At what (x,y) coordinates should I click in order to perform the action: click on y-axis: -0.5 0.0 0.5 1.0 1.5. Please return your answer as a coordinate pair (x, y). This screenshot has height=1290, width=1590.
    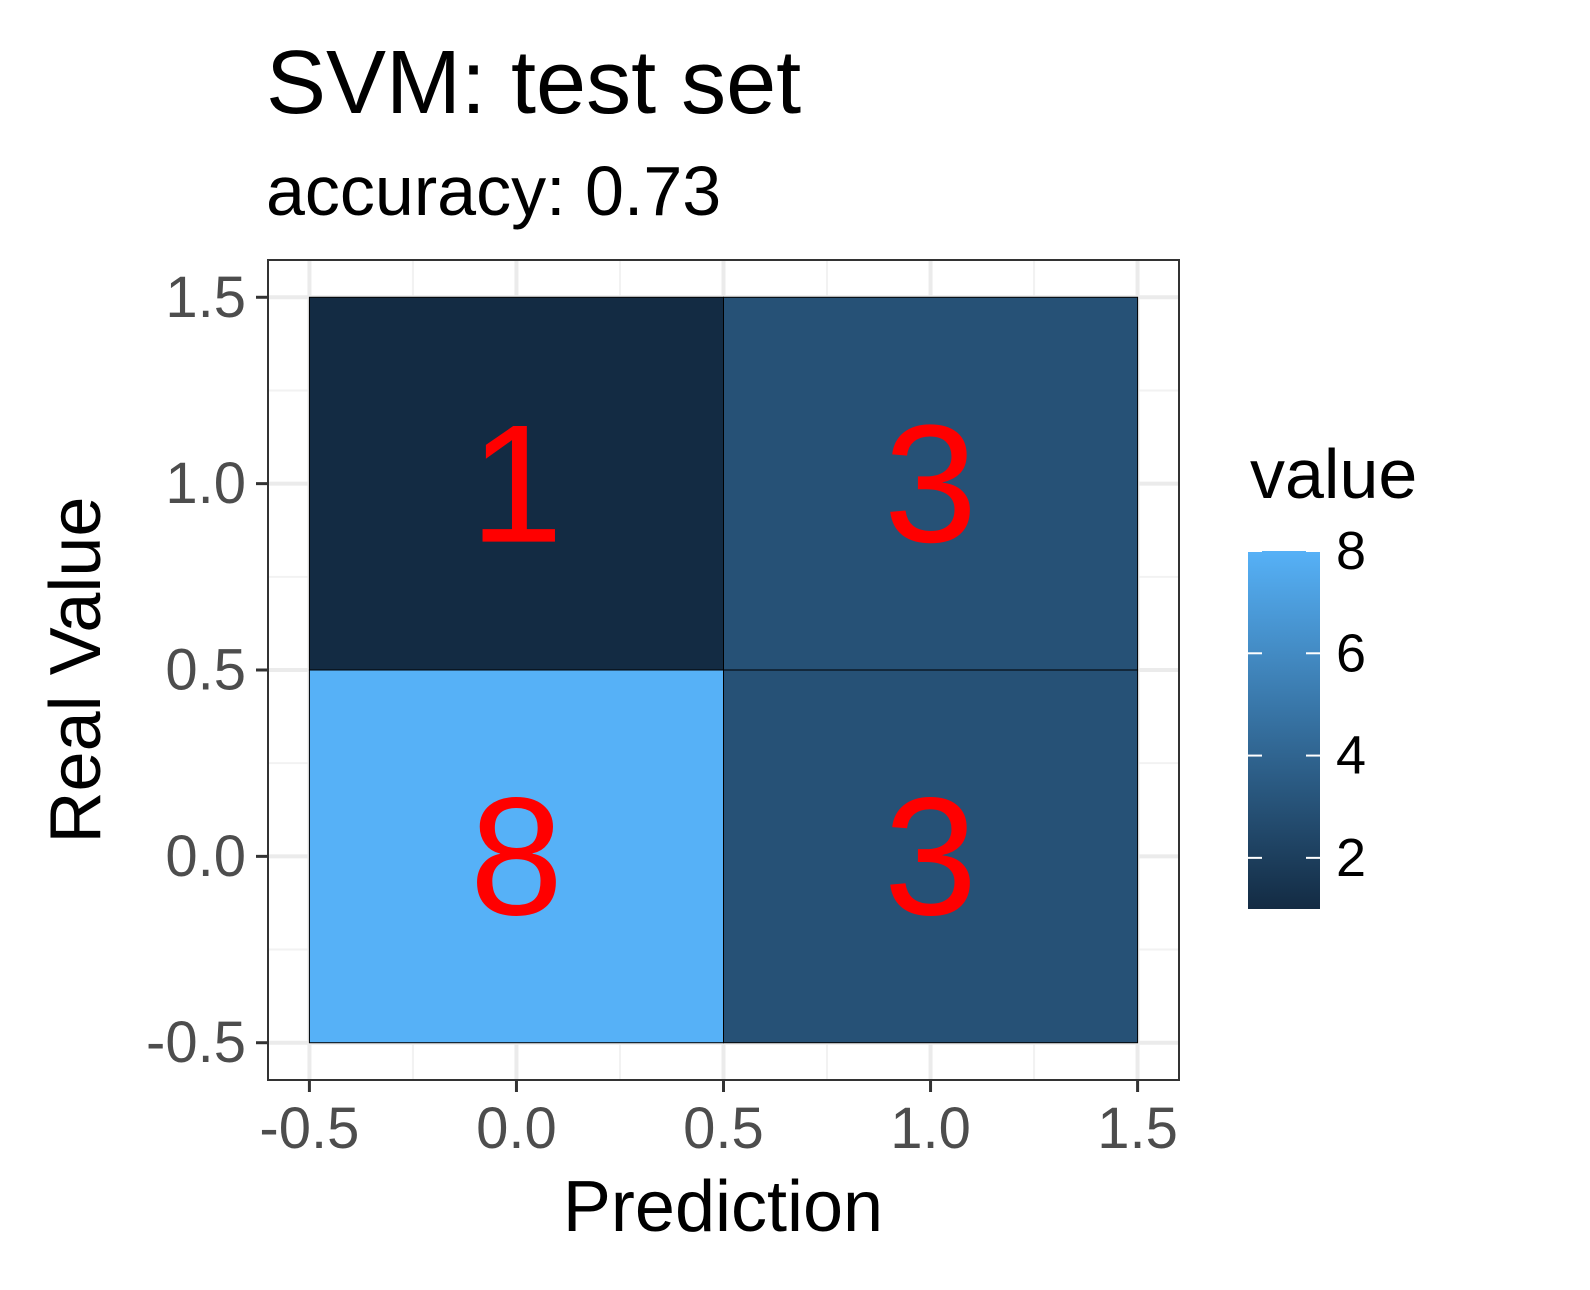
    Looking at the image, I should click on (207, 670).